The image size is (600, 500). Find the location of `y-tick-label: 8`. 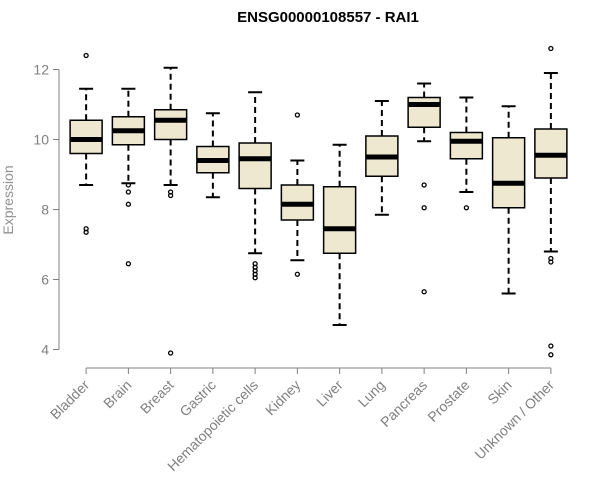

y-tick-label: 8 is located at coordinates (45, 210).